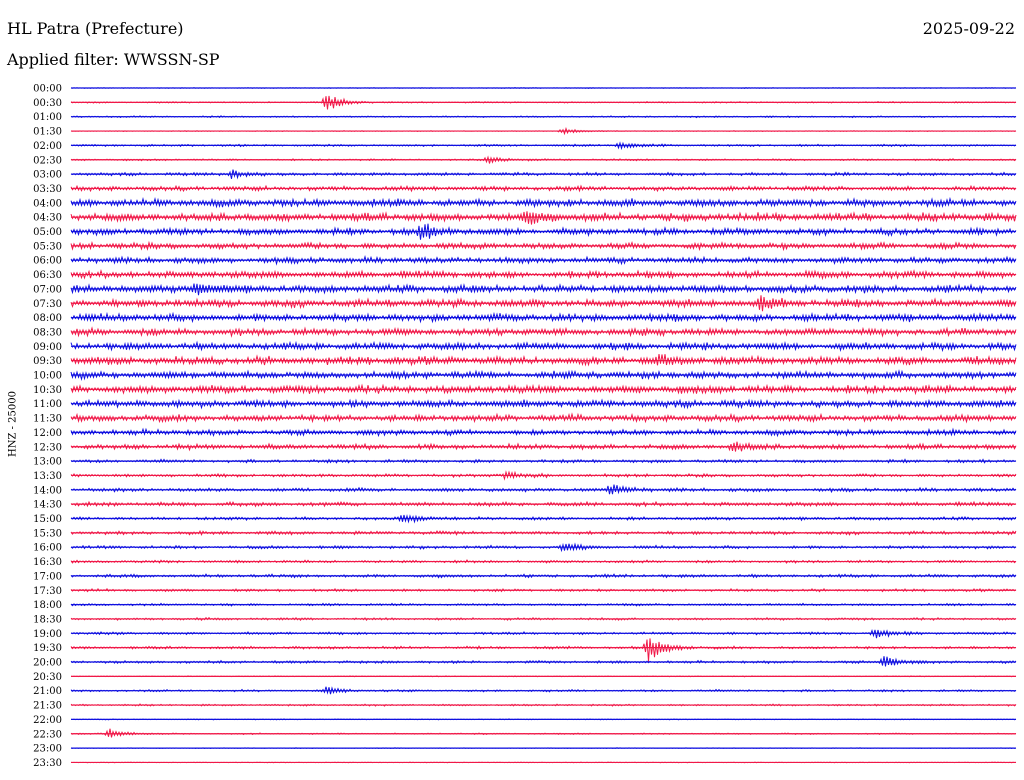 Image resolution: width=1024 pixels, height=780 pixels. What do you see at coordinates (47, 634) in the screenshot?
I see `row-time-label: 19:00` at bounding box center [47, 634].